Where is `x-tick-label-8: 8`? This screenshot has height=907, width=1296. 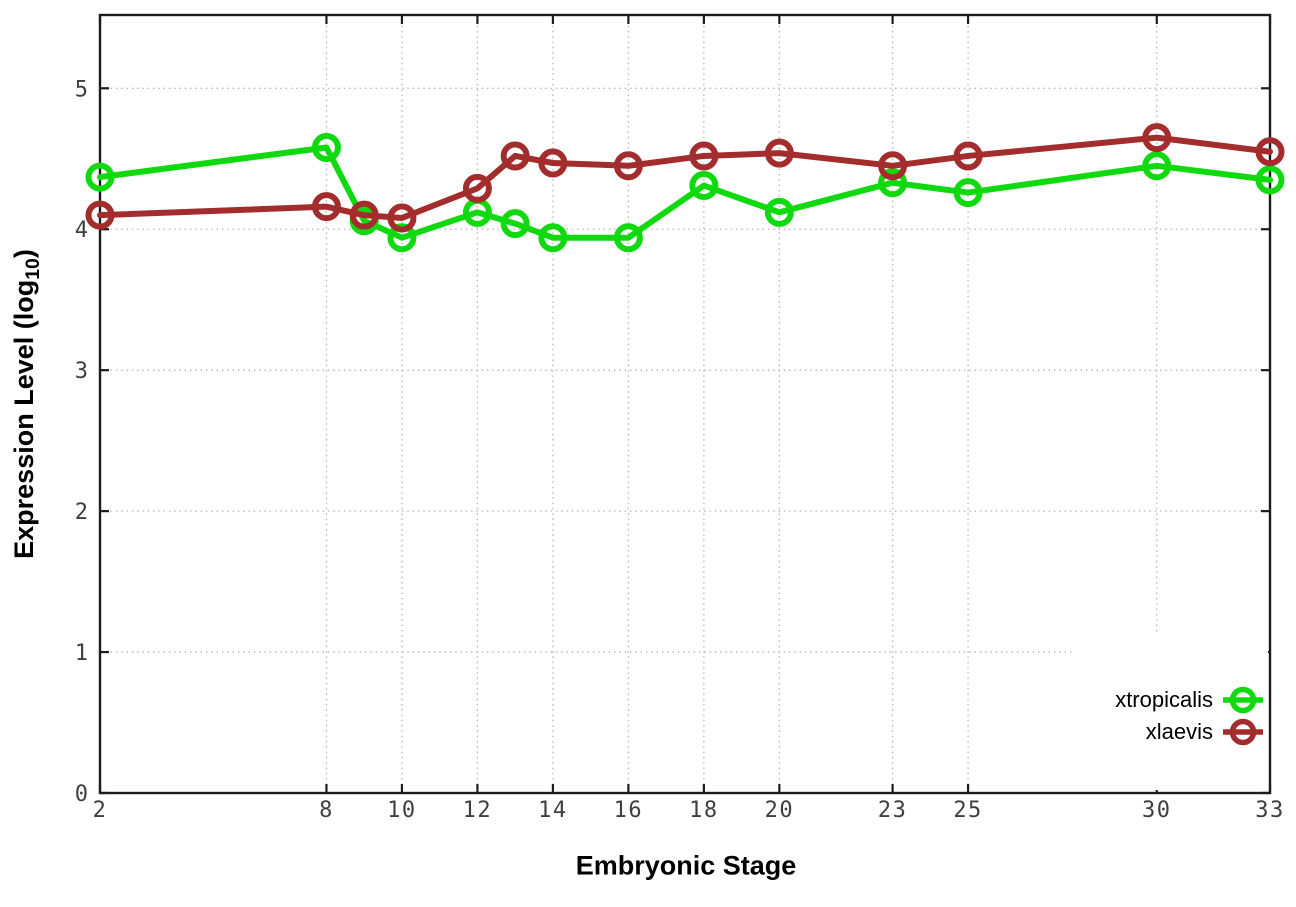 x-tick-label-8: 8 is located at coordinates (326, 810).